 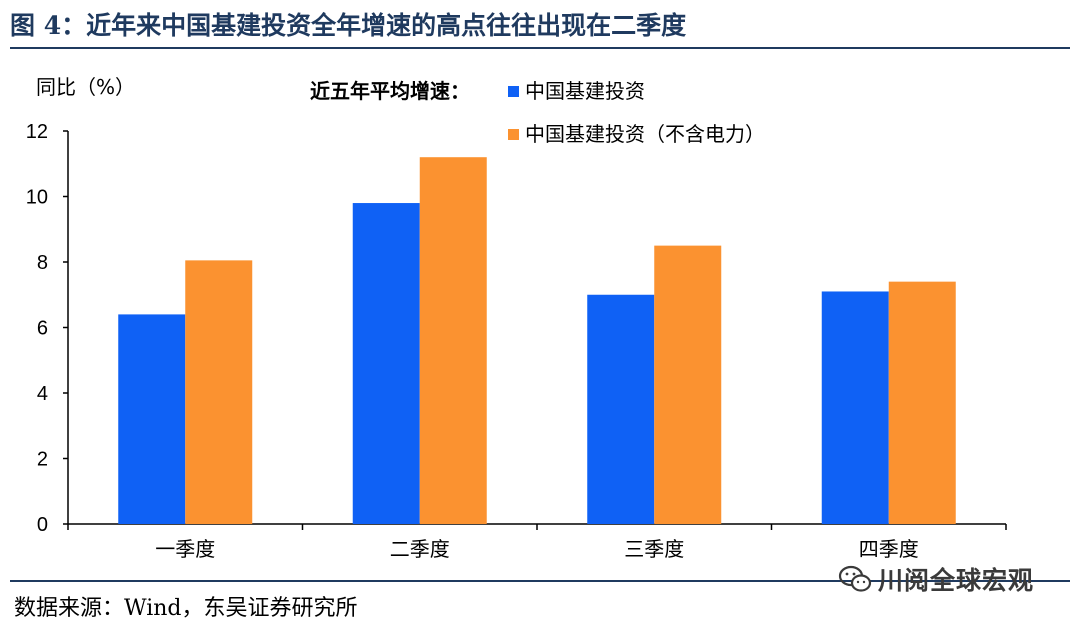 I want to click on watermark: 川阅全球宏观, so click(x=936, y=579).